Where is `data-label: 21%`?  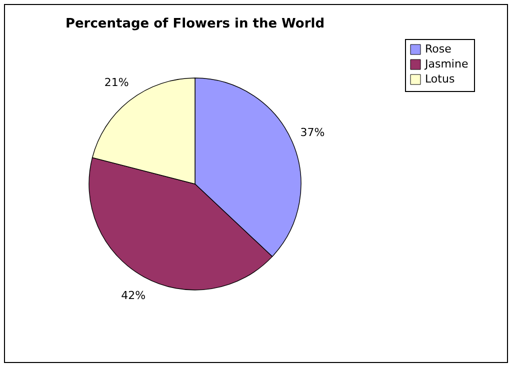 data-label: 21% is located at coordinates (116, 82).